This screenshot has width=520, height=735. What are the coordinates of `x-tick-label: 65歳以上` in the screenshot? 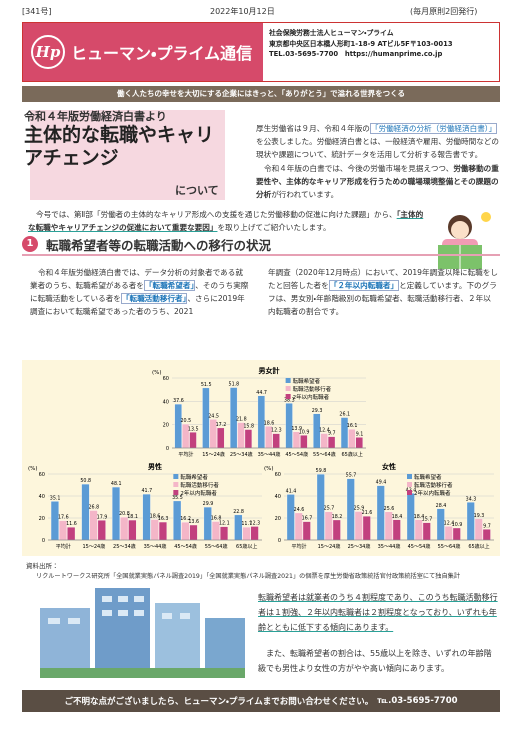 It's located at (478, 546).